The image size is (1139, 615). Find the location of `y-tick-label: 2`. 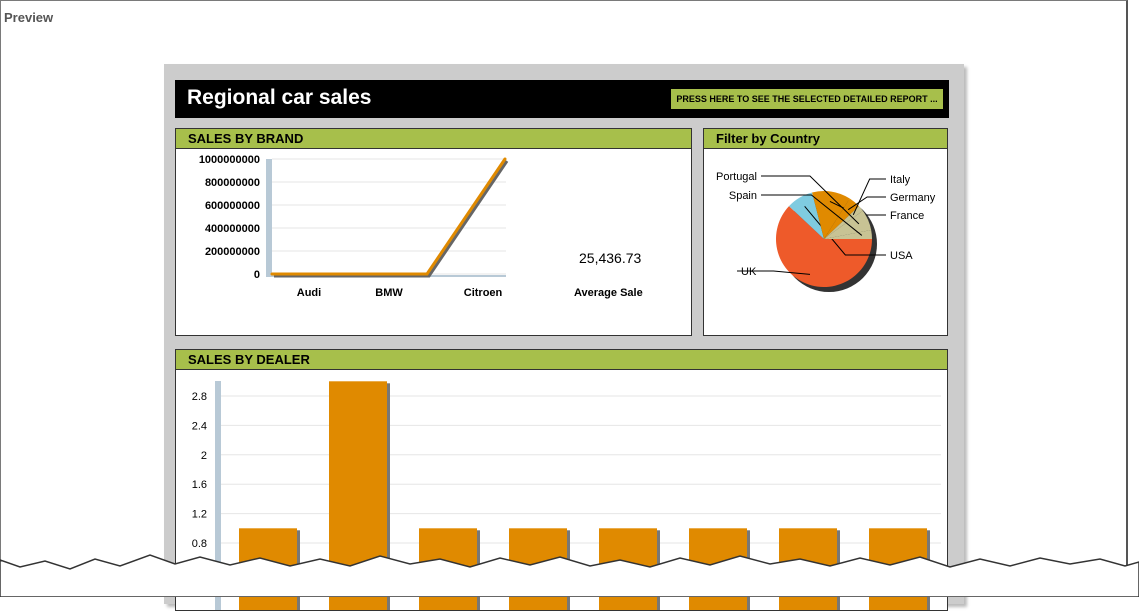

y-tick-label: 2 is located at coordinates (204, 456).